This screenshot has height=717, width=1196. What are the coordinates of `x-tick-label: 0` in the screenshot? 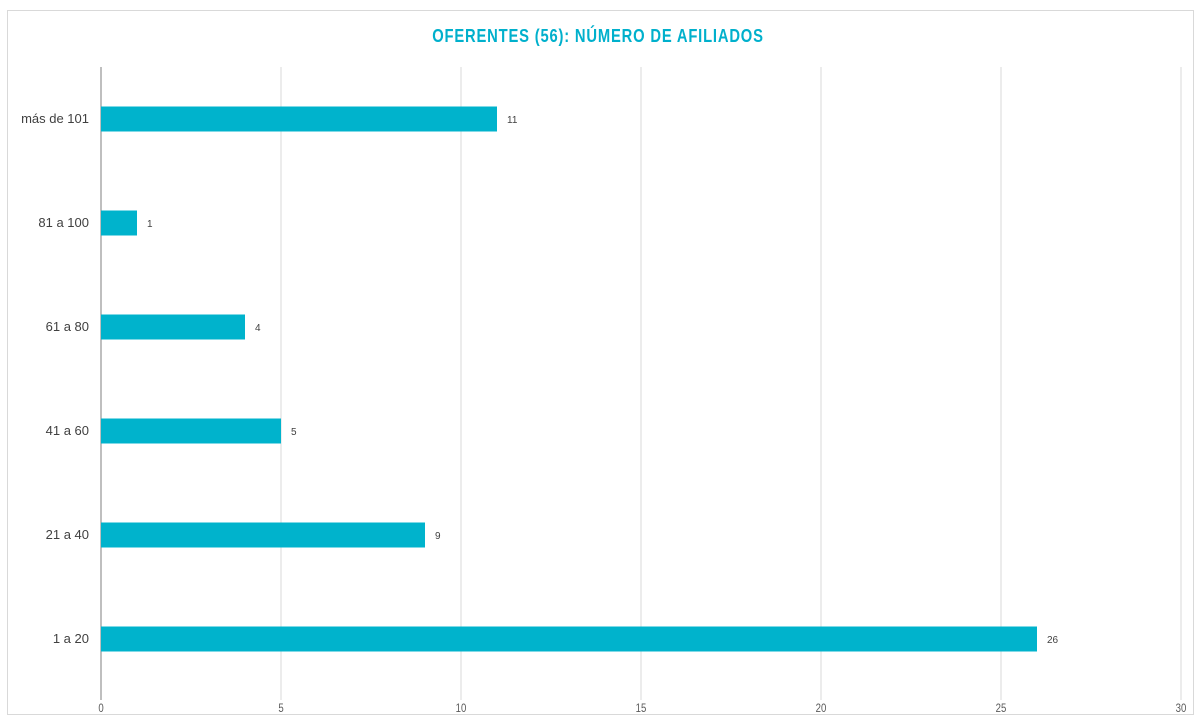 It's located at (100, 708).